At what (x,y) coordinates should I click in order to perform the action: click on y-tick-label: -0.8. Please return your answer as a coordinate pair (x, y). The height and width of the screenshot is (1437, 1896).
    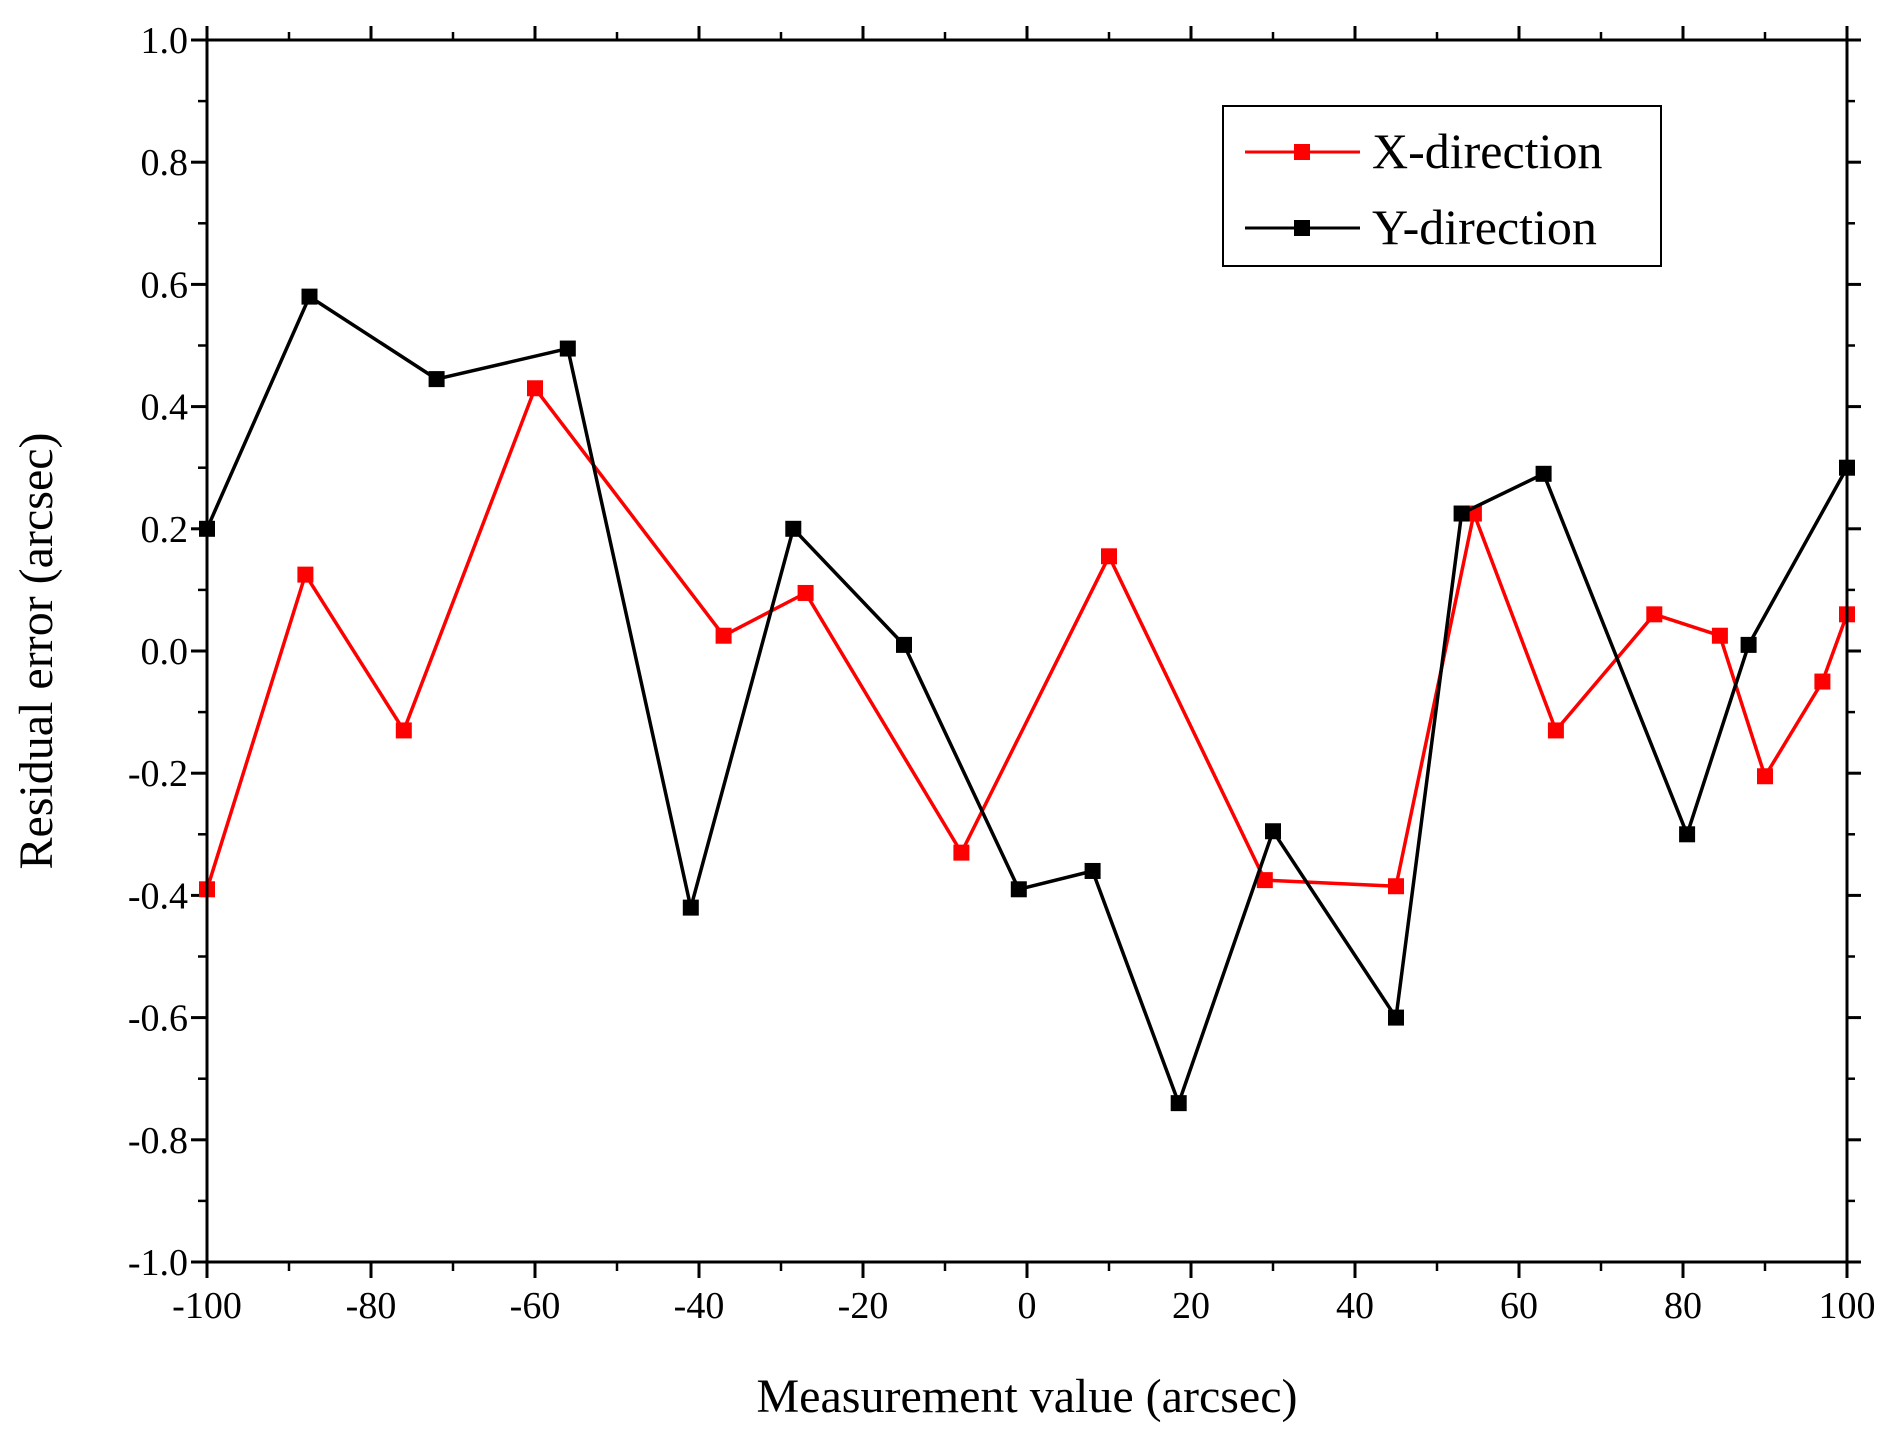
    Looking at the image, I should click on (158, 1141).